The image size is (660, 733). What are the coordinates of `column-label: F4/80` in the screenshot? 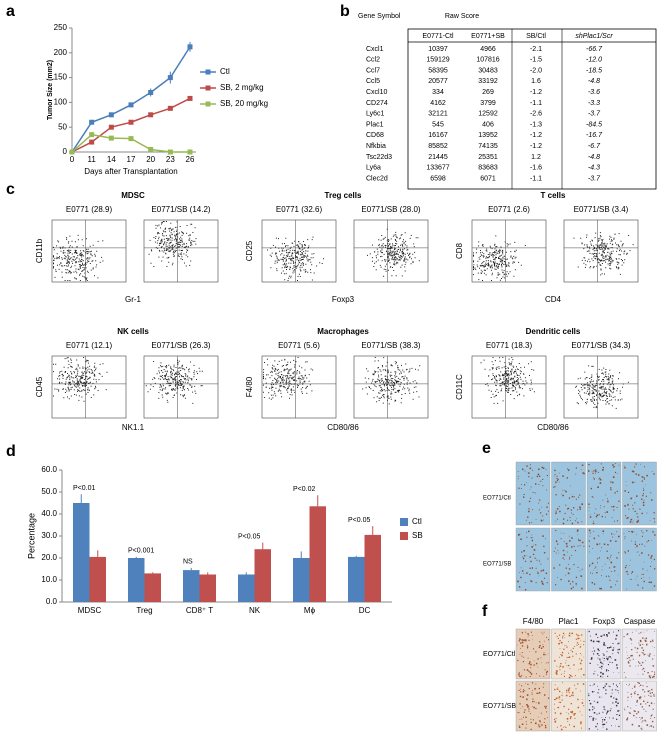 It's located at (533, 621).